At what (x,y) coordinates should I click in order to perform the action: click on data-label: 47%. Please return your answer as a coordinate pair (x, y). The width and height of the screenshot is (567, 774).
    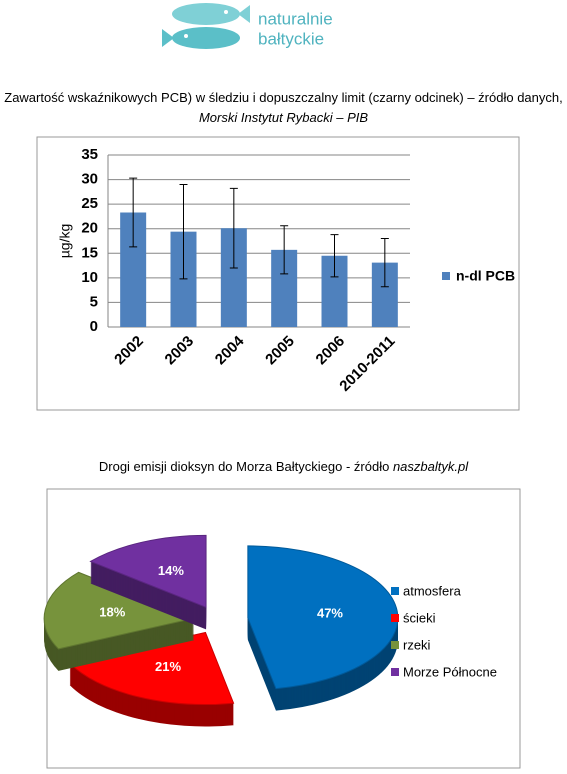
    Looking at the image, I should click on (330, 613).